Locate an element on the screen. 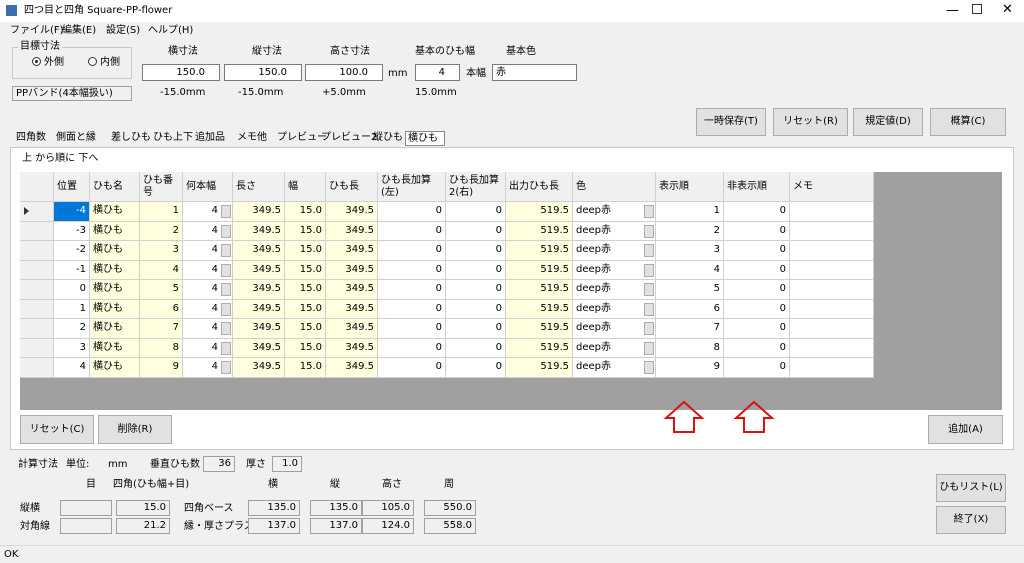 This screenshot has width=1024, height=563. table-cell: -3 is located at coordinates (72, 231).